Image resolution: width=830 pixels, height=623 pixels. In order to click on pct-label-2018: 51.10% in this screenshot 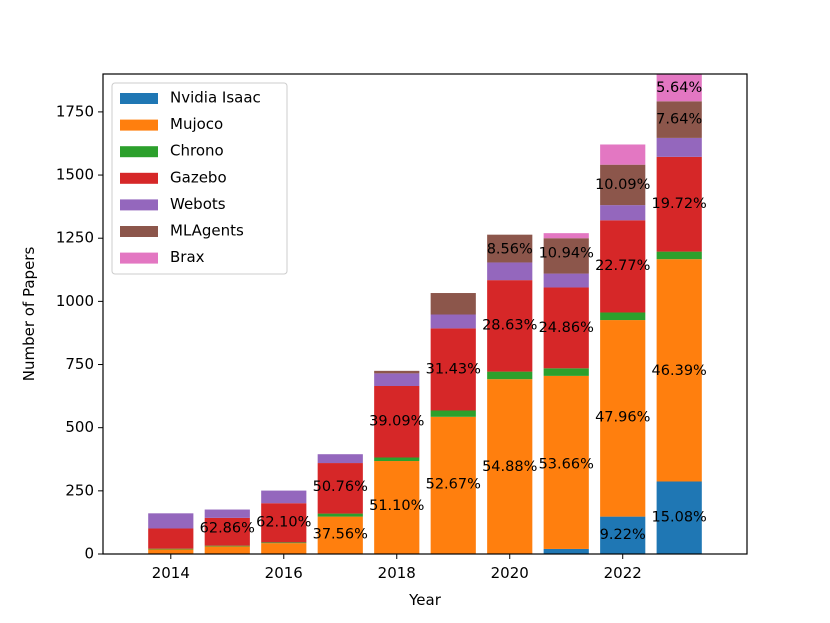, I will do `click(396, 506)`.